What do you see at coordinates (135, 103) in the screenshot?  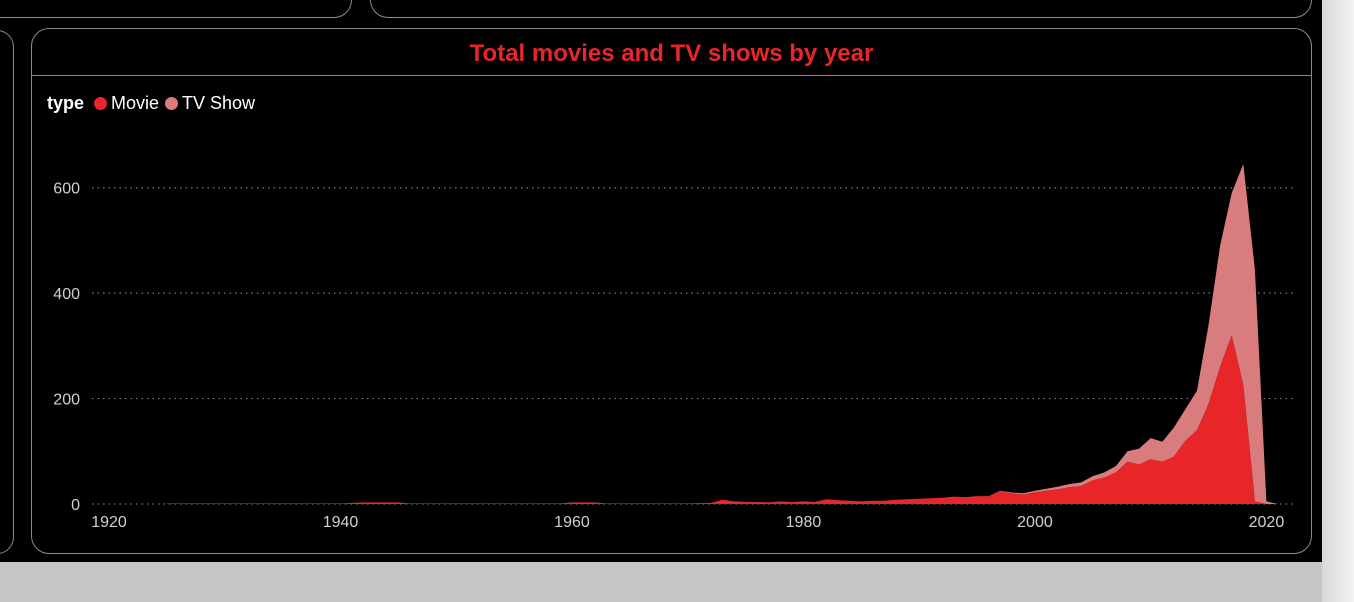 I see `legend-label-movie: Movie` at bounding box center [135, 103].